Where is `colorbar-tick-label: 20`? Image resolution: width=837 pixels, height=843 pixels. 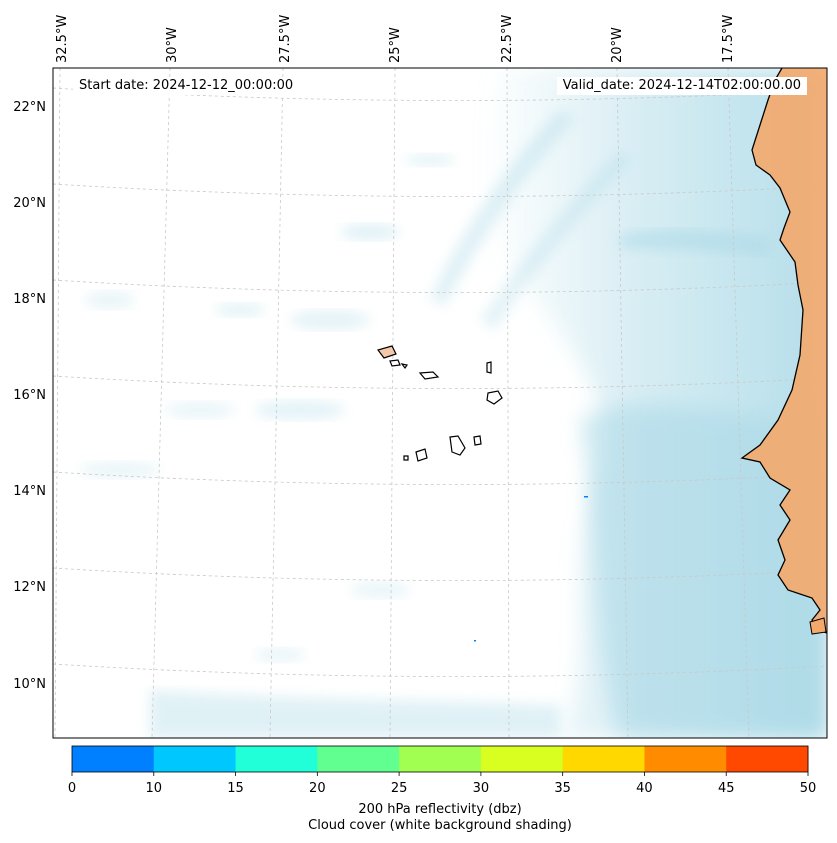
colorbar-tick-label: 20 is located at coordinates (317, 788).